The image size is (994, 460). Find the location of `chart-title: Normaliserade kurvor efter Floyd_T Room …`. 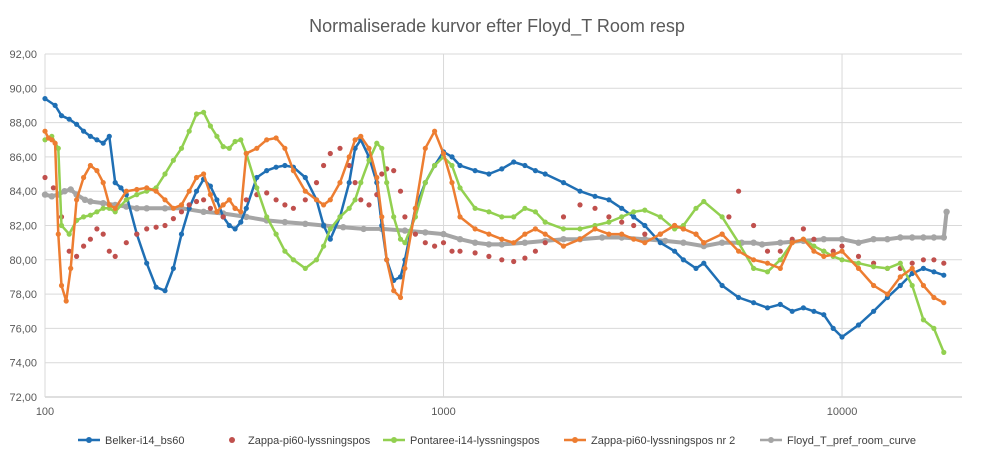

chart-title: Normaliserade kurvor efter Floyd_T Room … is located at coordinates (497, 26).